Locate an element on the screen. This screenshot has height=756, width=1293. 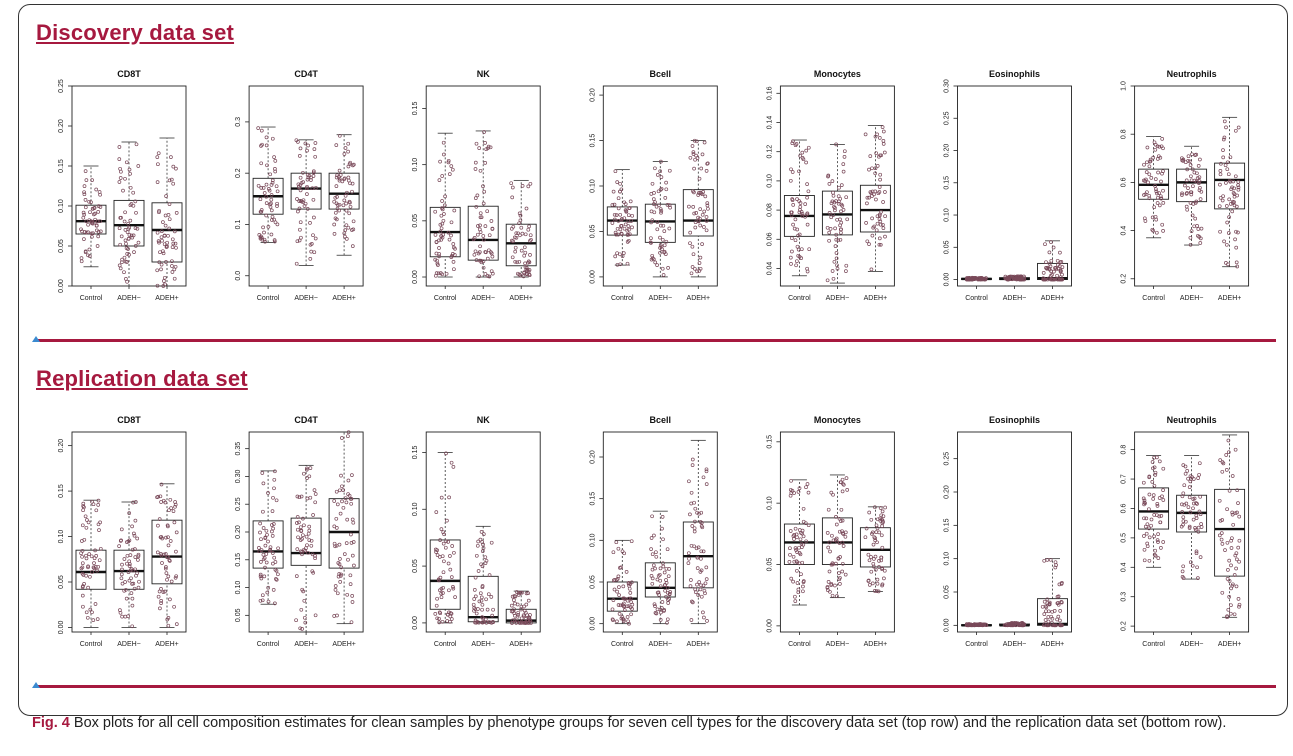
y-tick-label: 0.08 is located at coordinates (769, 210).